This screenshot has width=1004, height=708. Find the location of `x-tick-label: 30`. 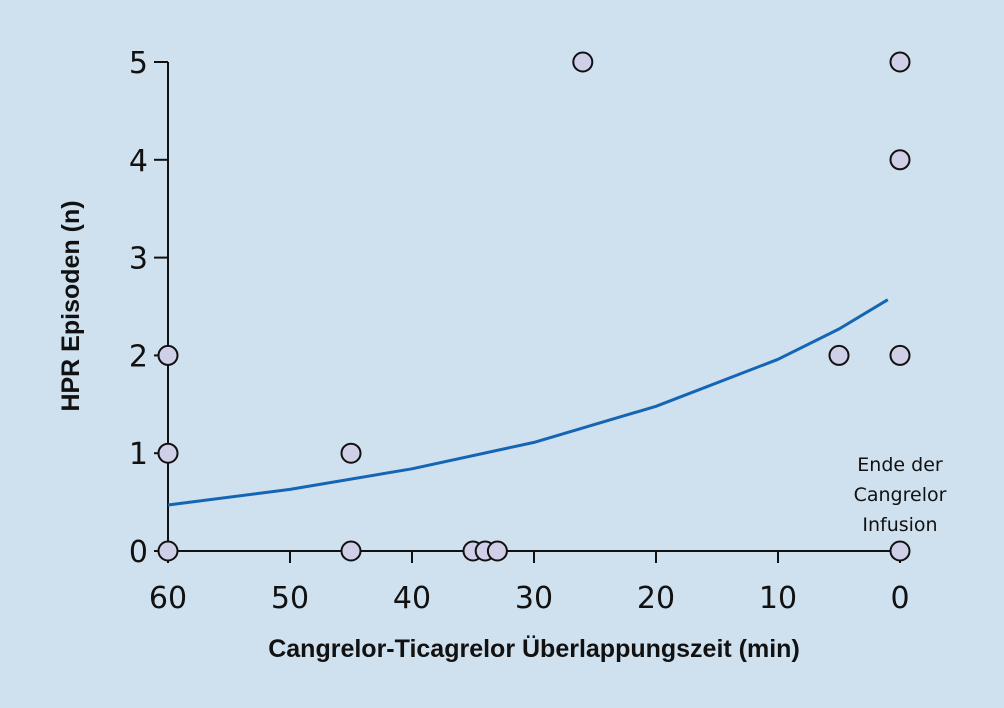

x-tick-label: 30 is located at coordinates (534, 598).